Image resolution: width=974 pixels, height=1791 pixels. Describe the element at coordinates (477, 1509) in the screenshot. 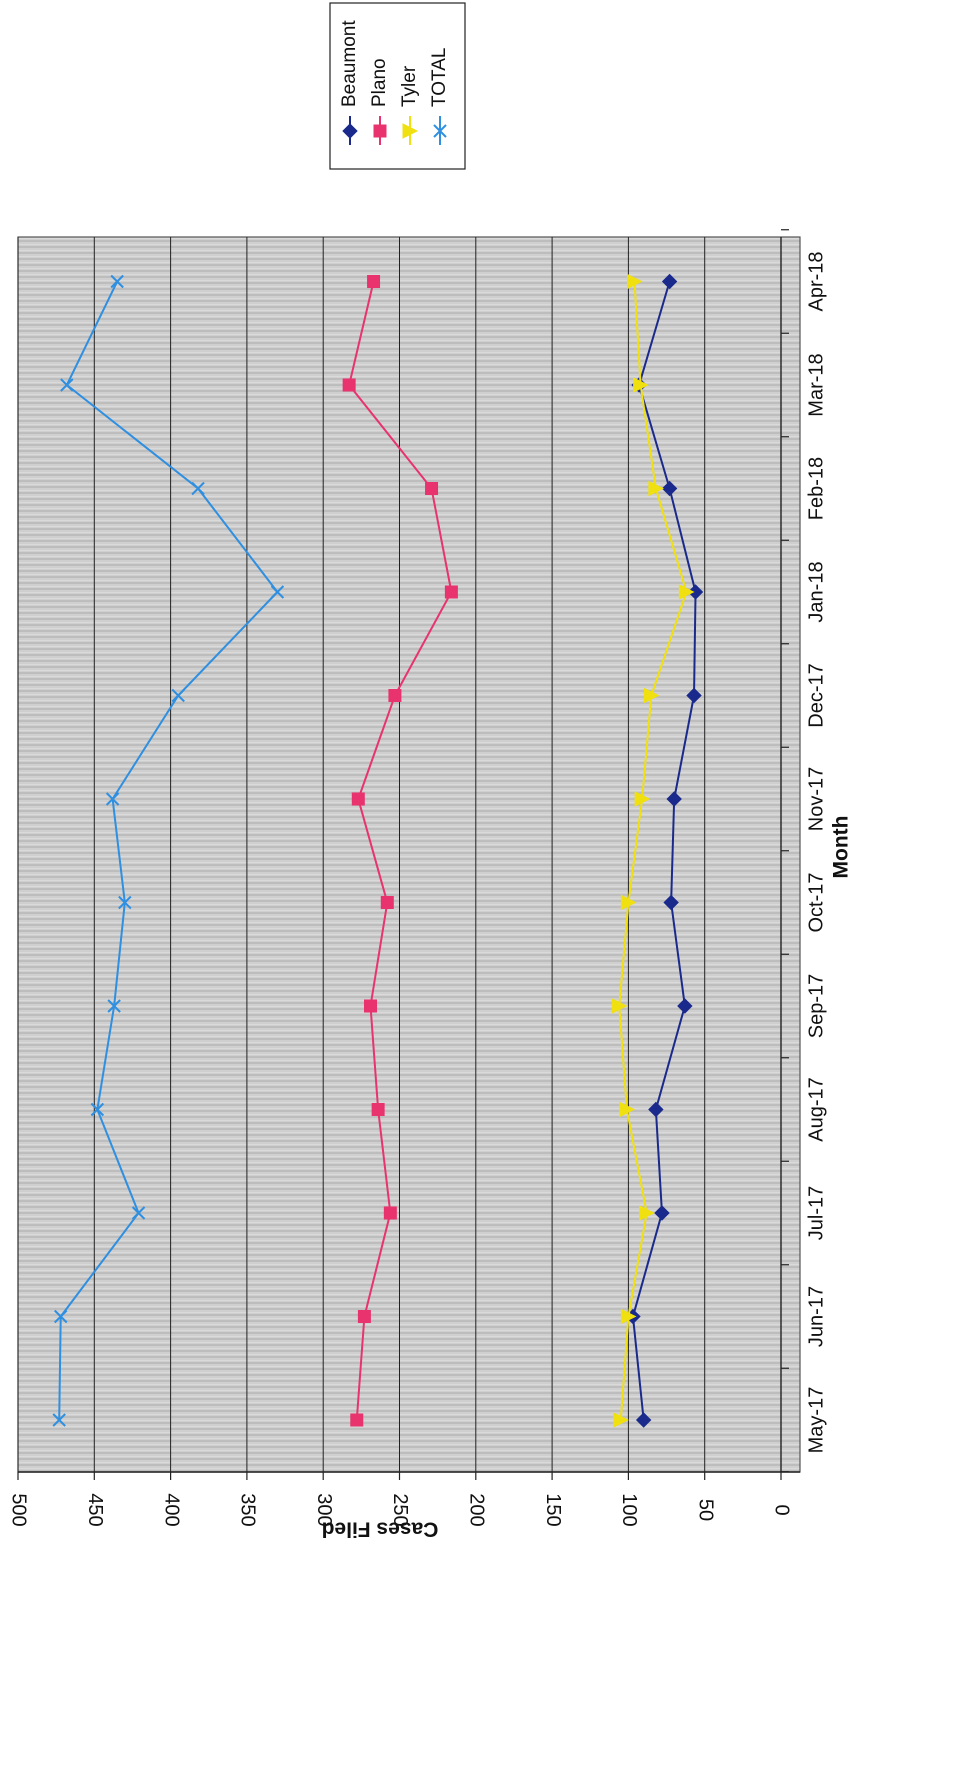

I see `value-tick-label: 200` at that location.